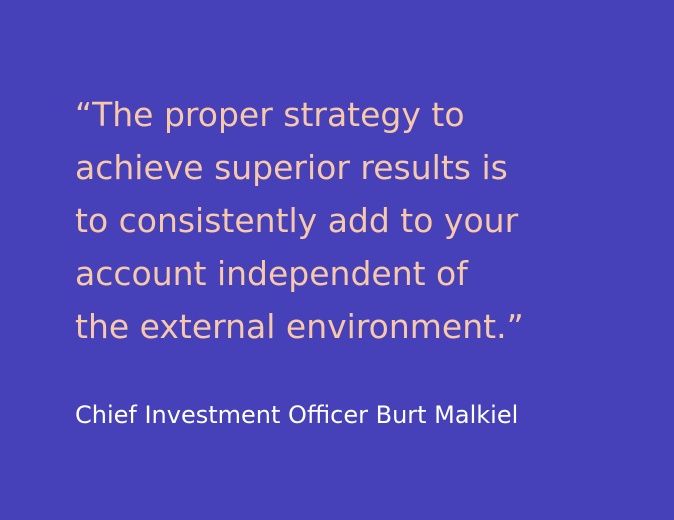  What do you see at coordinates (299, 326) in the screenshot?
I see `quote-line-5: the external environment.”` at bounding box center [299, 326].